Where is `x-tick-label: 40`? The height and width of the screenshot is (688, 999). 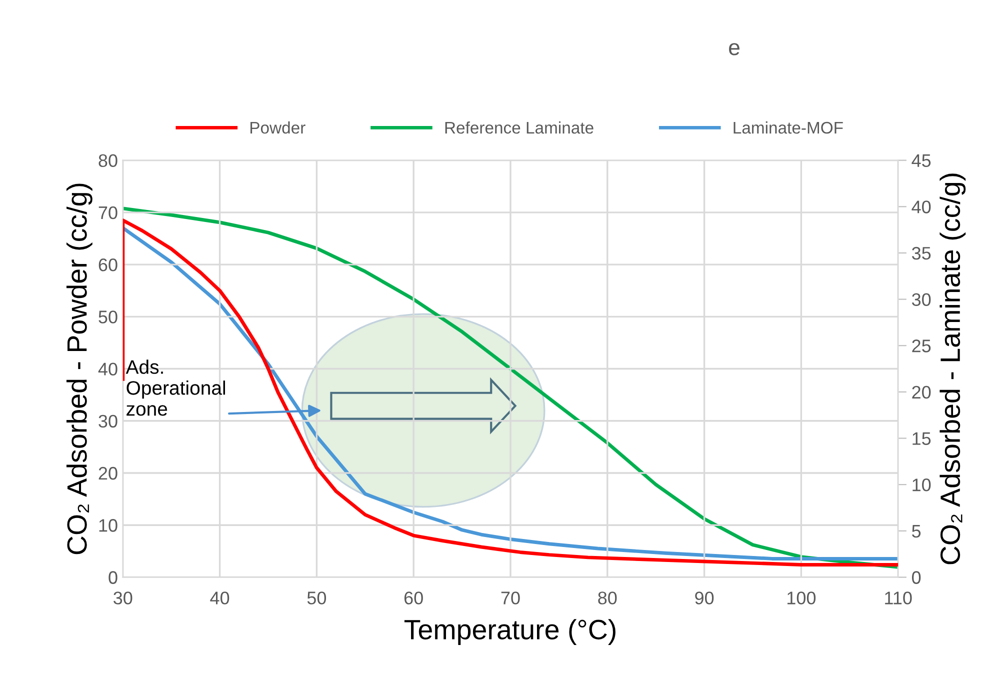 x-tick-label: 40 is located at coordinates (220, 598).